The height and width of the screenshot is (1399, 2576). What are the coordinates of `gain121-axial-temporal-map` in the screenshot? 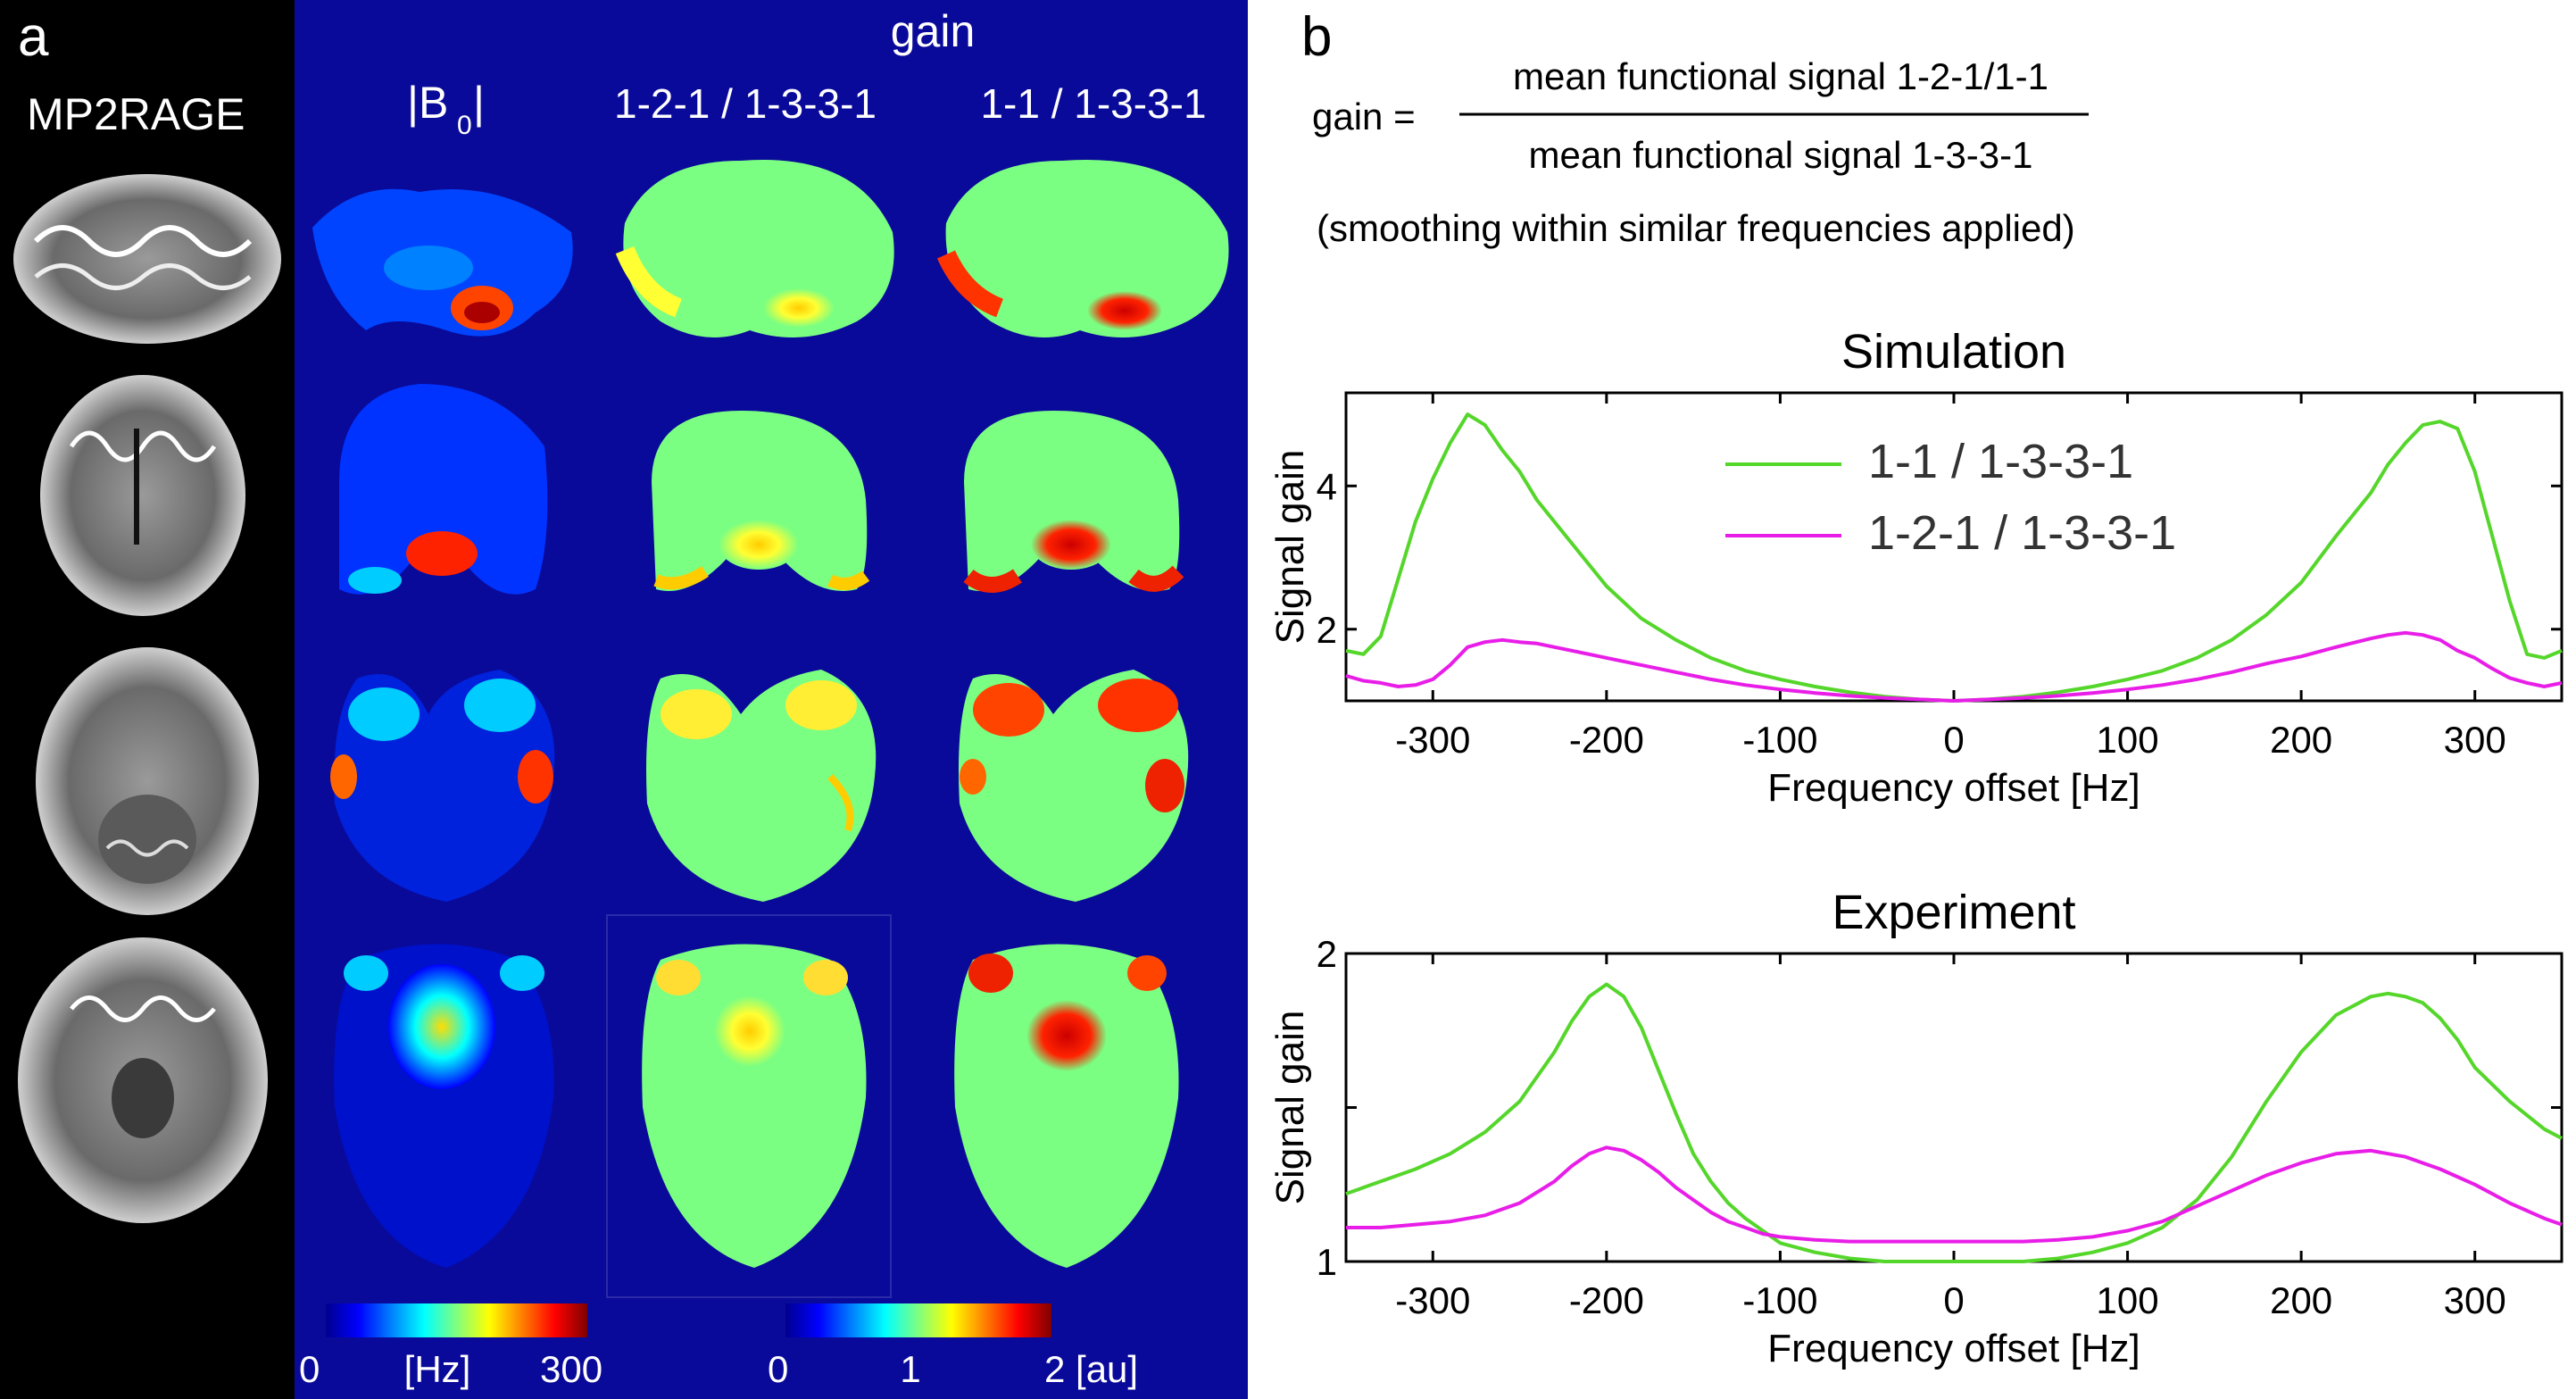 It's located at (762, 786).